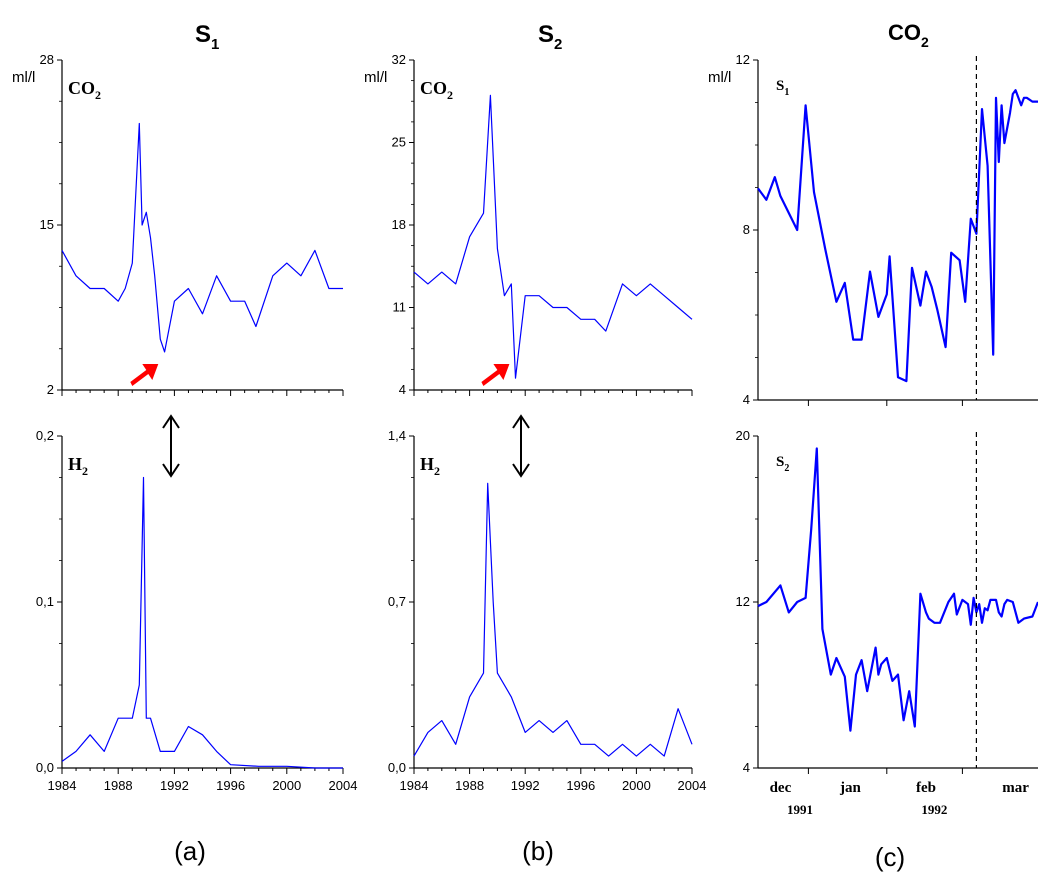 The width and height of the screenshot is (1038, 874). I want to click on chart-a-1-annotation: H2, so click(78, 466).